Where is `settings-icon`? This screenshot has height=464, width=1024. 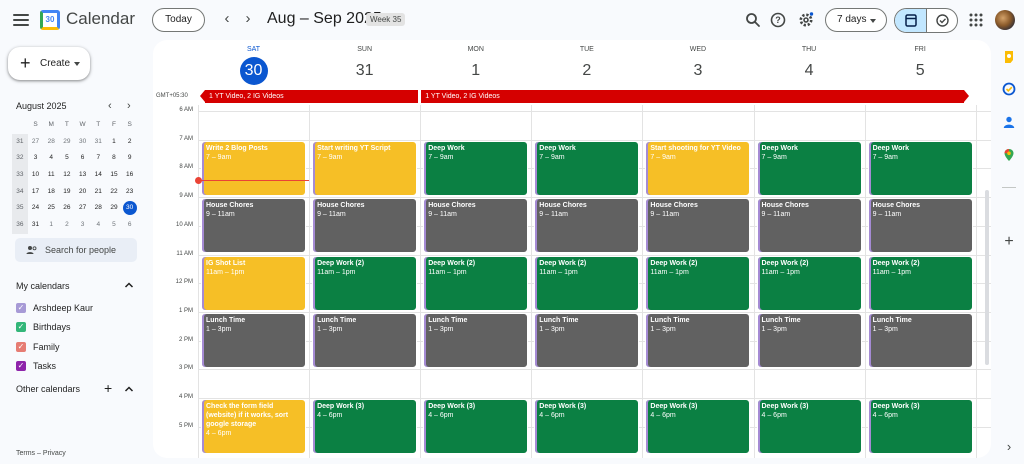 settings-icon is located at coordinates (806, 20).